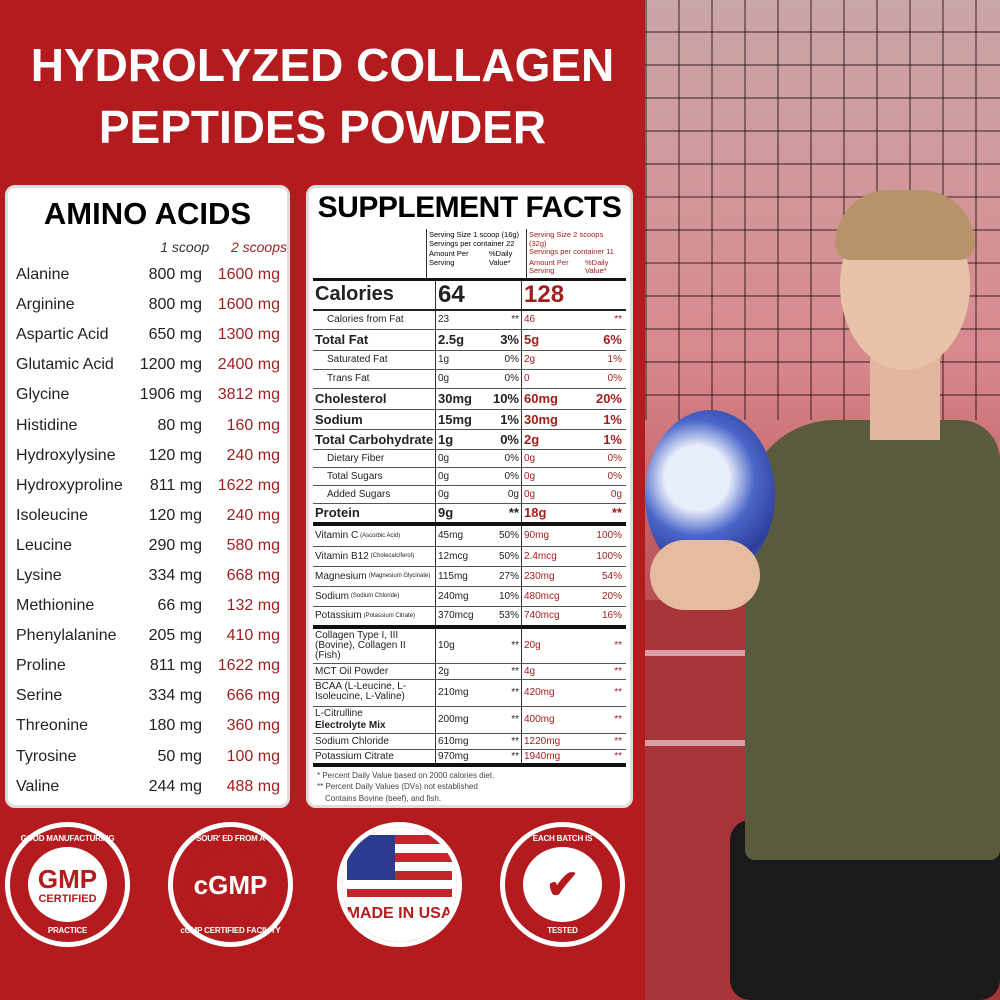 This screenshot has width=1000, height=1000. I want to click on amino-name: Hydroxyproline, so click(69, 485).